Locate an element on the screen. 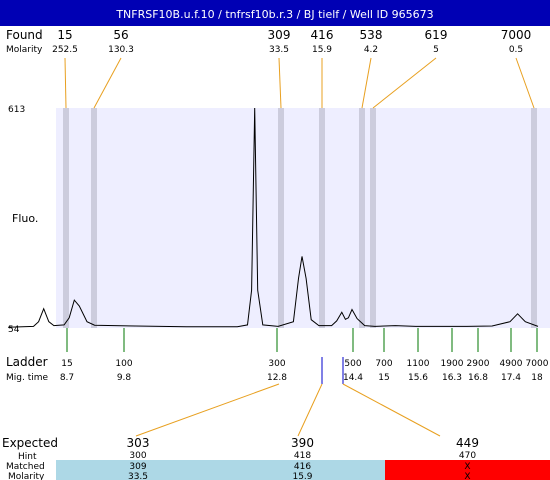 Image resolution: width=550 pixels, height=480 pixels. ladder-time-label: 18 is located at coordinates (537, 378).